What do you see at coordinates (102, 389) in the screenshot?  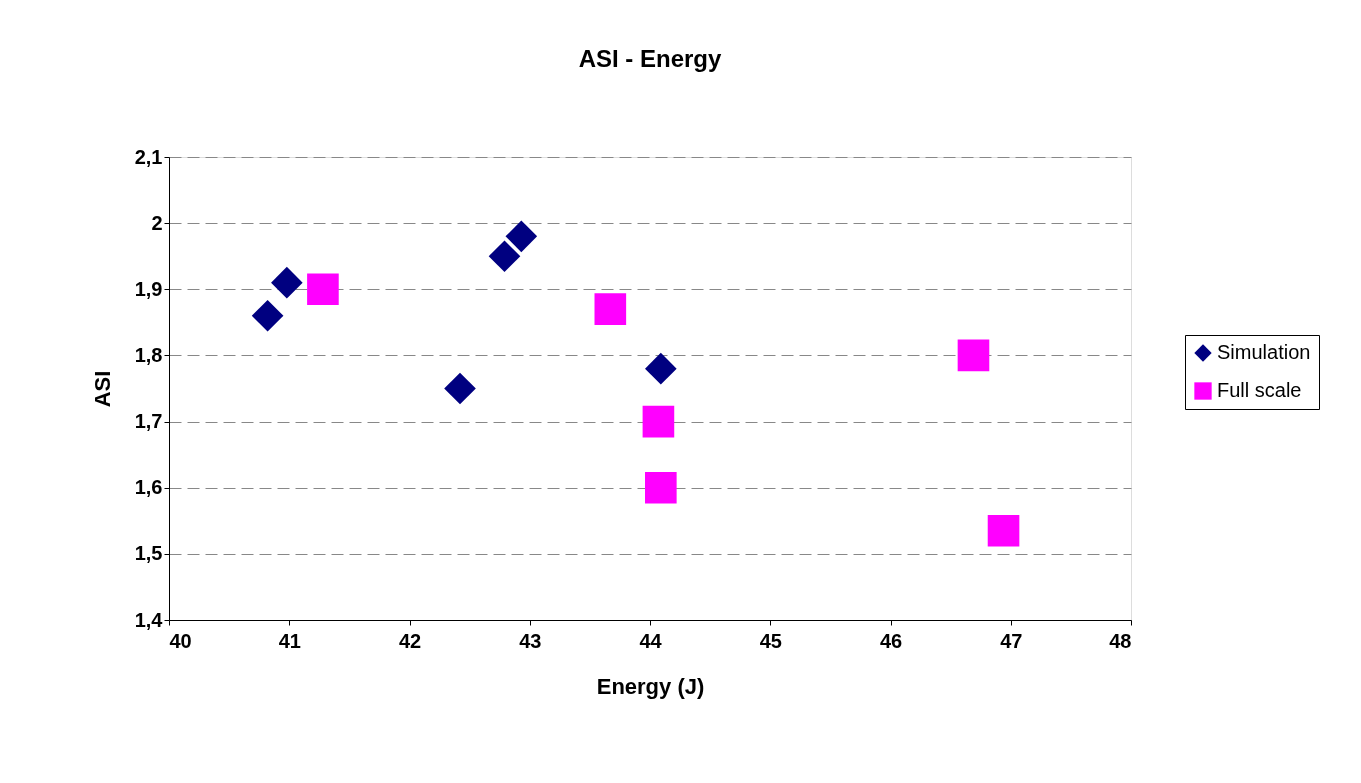 I see `y-axis-title: ASI` at bounding box center [102, 389].